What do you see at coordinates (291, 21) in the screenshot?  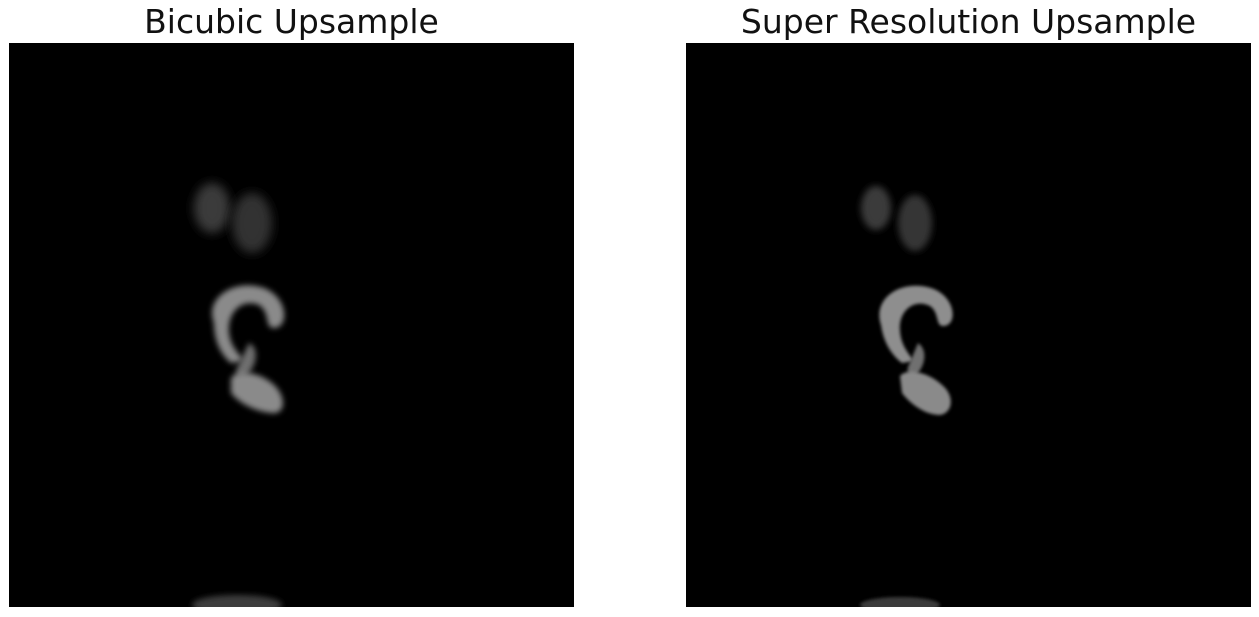 I see `bicubic-title: Bicubic Upsample` at bounding box center [291, 21].